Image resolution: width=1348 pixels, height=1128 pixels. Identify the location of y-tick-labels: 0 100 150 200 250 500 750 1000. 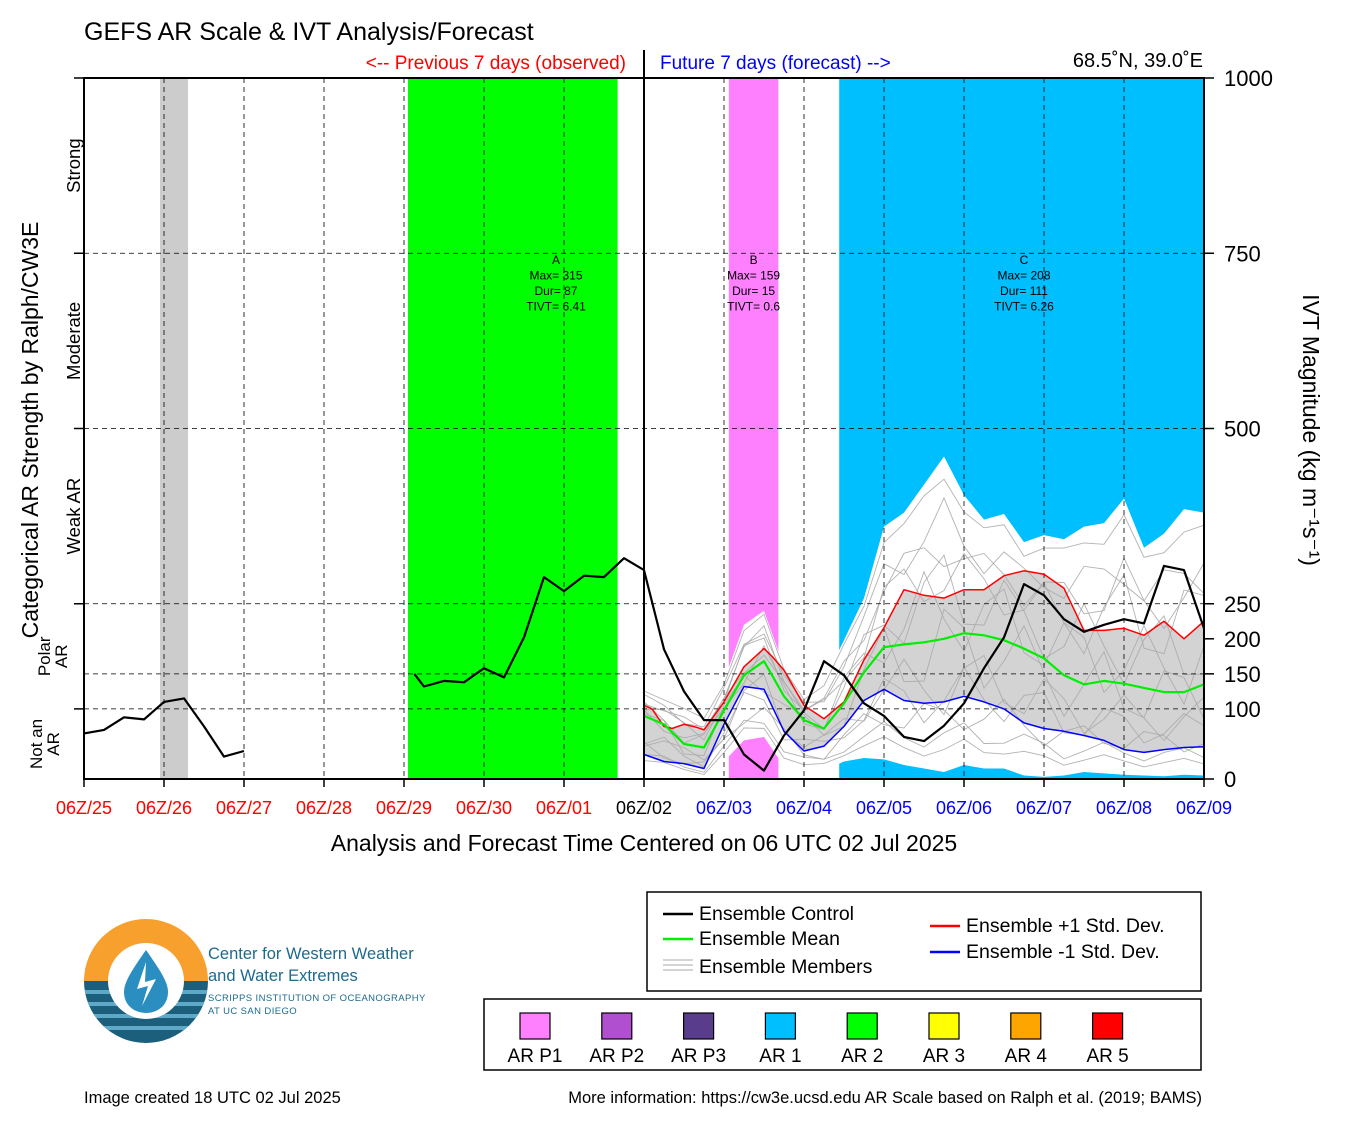
(1238, 429).